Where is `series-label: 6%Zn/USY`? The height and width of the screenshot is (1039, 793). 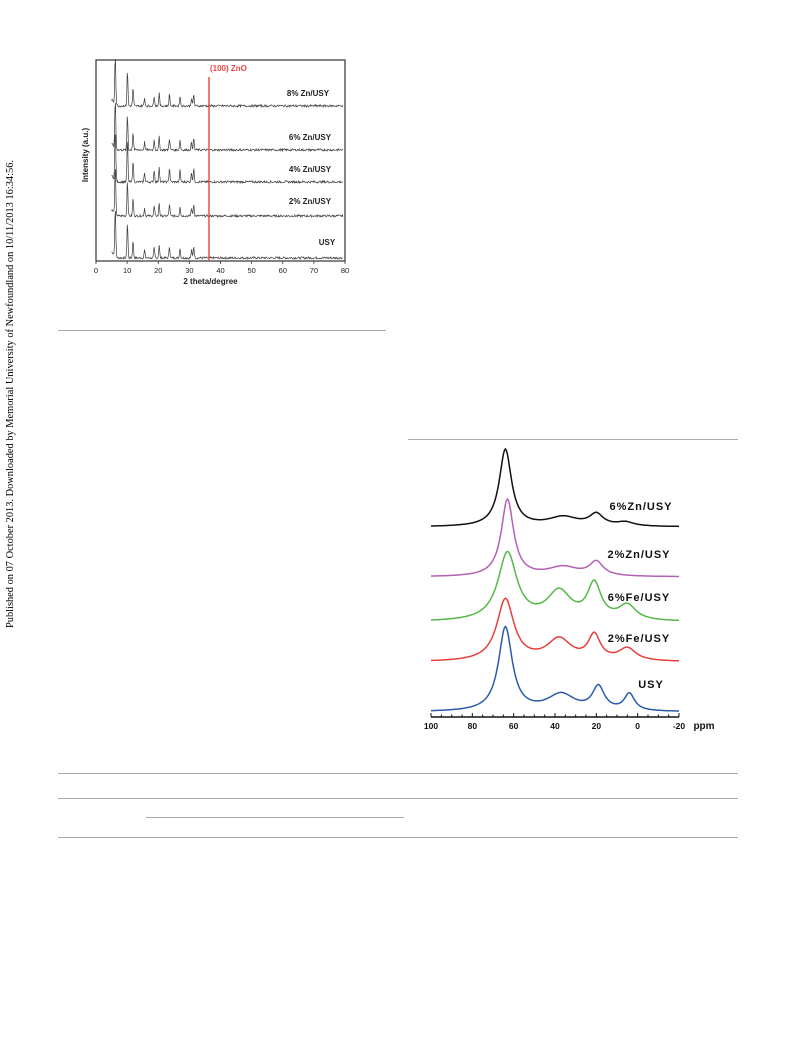 series-label: 6%Zn/USY is located at coordinates (640, 507).